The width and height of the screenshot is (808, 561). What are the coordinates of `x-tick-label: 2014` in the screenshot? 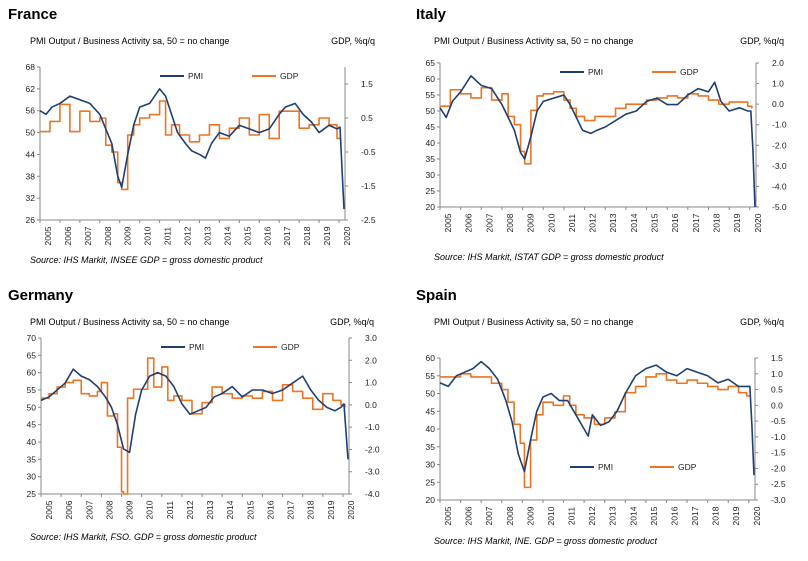 It's located at (227, 235).